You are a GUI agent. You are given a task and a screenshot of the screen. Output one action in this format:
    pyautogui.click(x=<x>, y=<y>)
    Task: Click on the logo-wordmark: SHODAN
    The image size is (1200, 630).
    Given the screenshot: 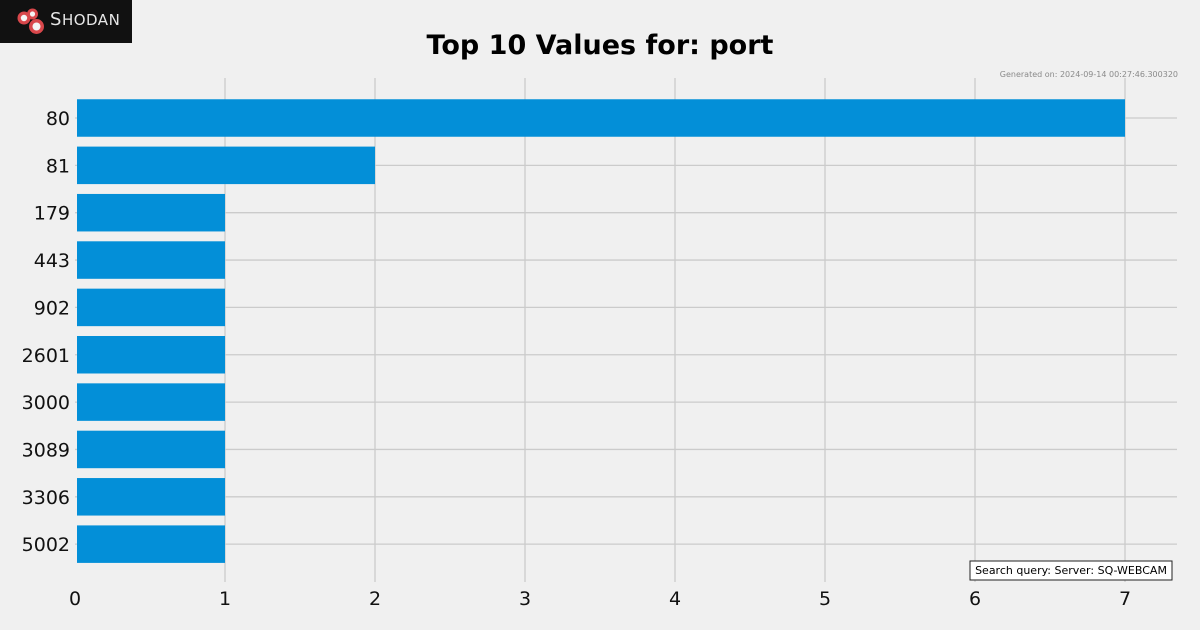 What is the action you would take?
    pyautogui.click(x=85, y=20)
    